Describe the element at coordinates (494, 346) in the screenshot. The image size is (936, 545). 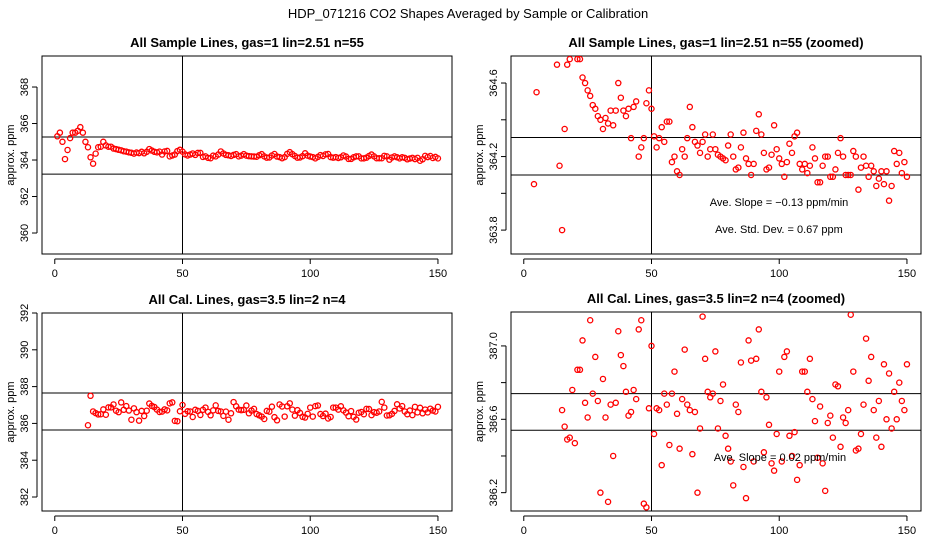
I see `y-tick-label: 387.0` at that location.